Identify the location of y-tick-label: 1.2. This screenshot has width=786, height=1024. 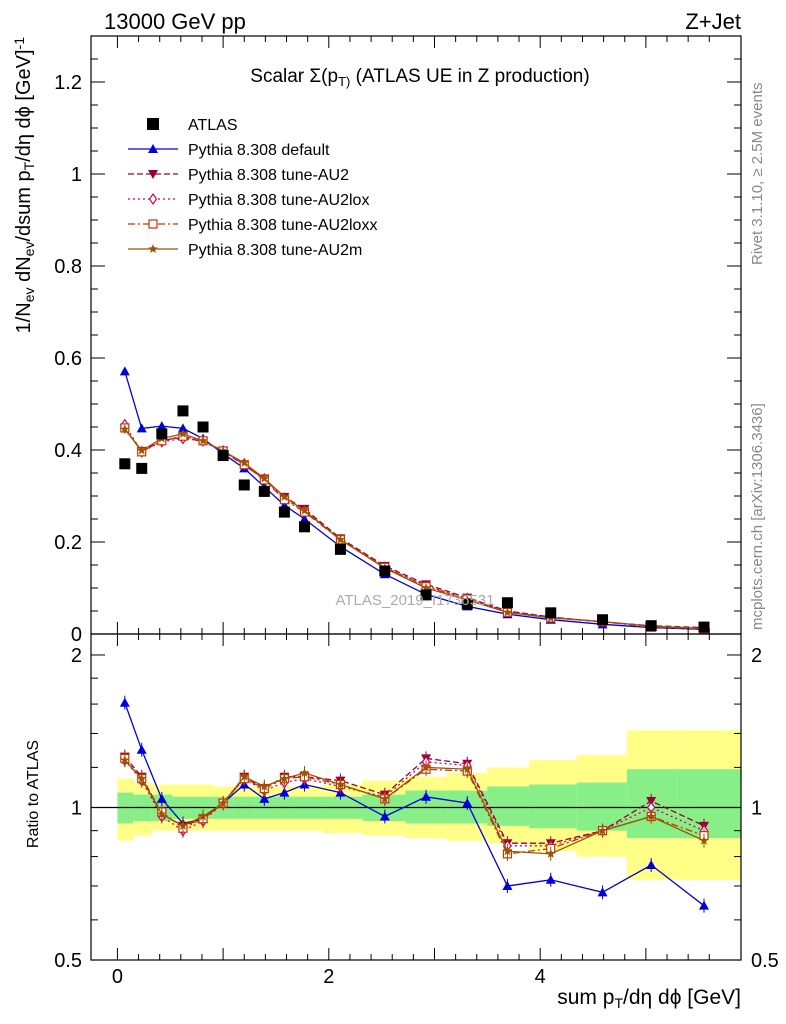
(68, 83).